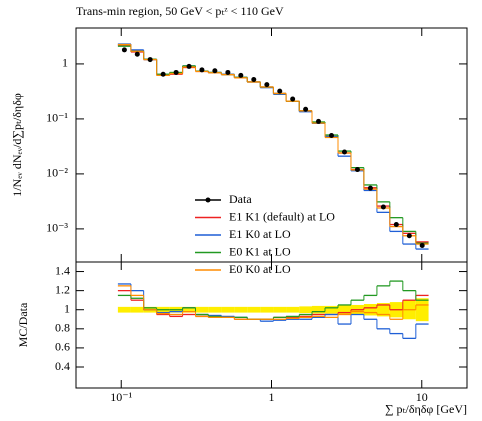 Image resolution: width=482 pixels, height=421 pixels. I want to click on ratio-tick-label: 1.4, so click(62, 270).